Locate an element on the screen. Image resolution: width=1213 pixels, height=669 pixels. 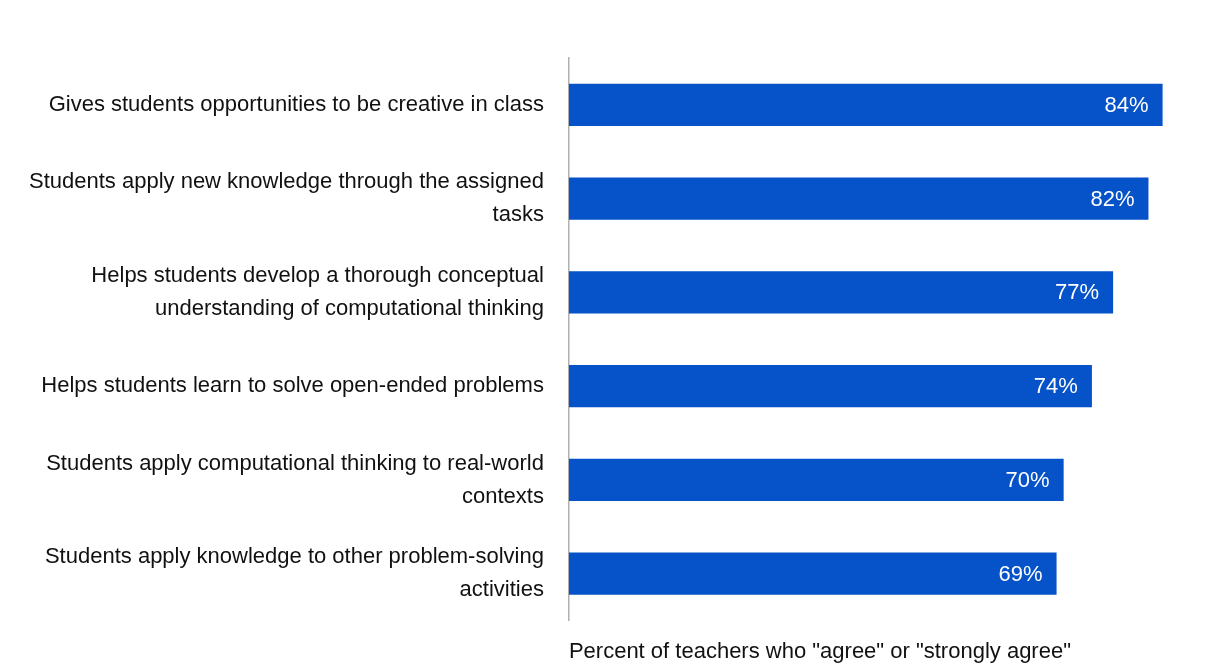
y-tick-label: Students apply new knowledge through the assigned tasks is located at coordinates (286, 197).